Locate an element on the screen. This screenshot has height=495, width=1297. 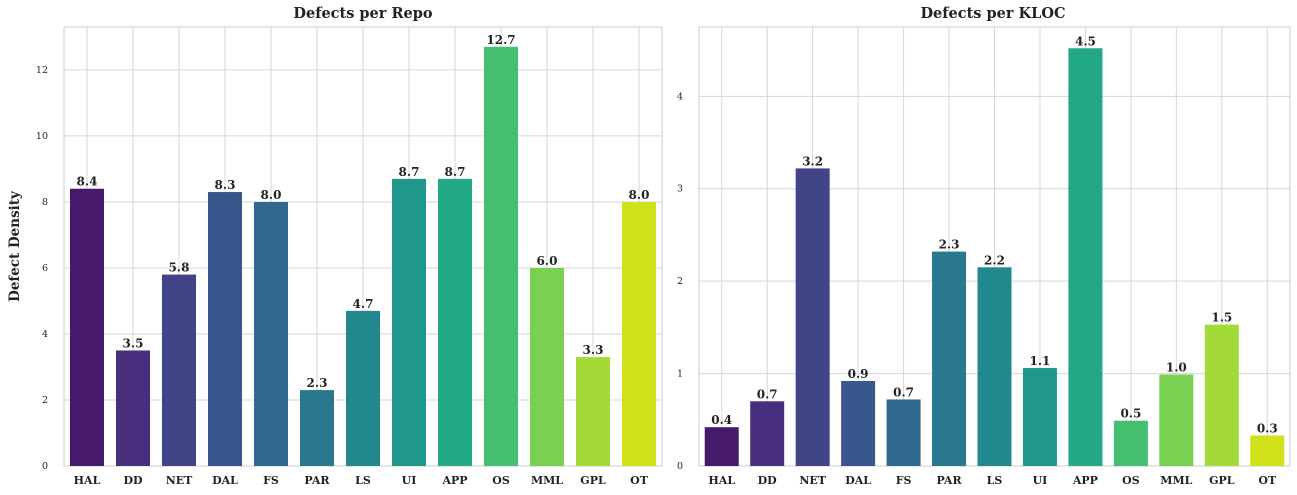
bar-value-label: 1.0 is located at coordinates (1176, 368).